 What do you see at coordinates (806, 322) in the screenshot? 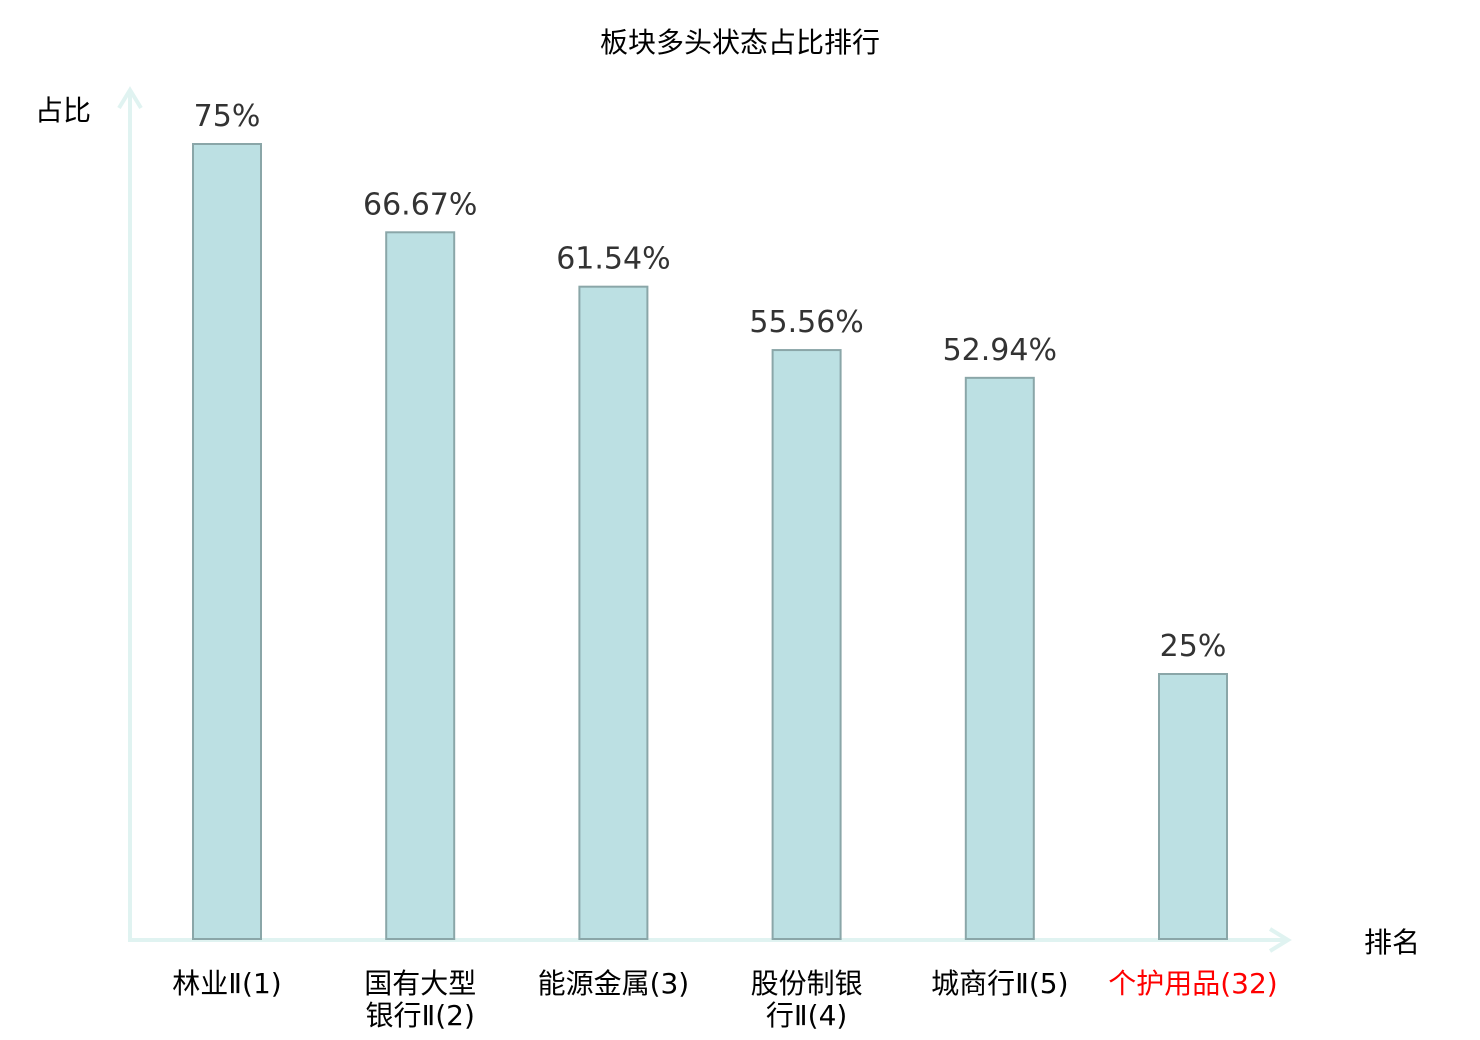
I see `data-label: 55.56%` at bounding box center [806, 322].